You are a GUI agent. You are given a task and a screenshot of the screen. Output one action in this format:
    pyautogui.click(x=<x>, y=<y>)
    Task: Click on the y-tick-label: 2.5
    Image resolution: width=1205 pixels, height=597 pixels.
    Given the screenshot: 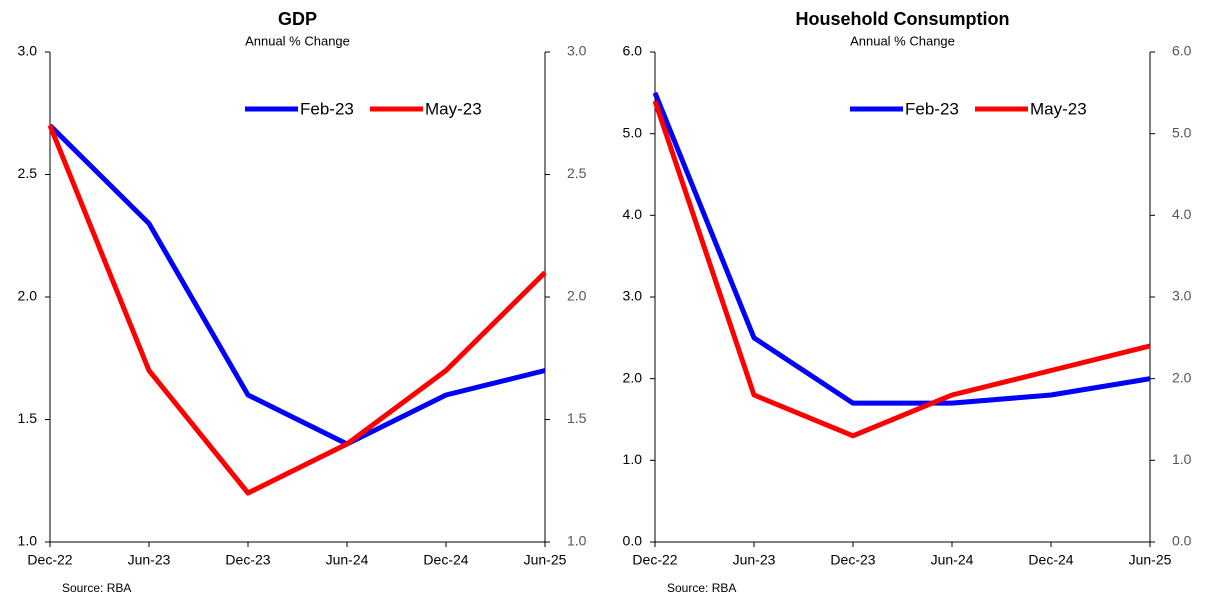 What is the action you would take?
    pyautogui.click(x=28, y=173)
    